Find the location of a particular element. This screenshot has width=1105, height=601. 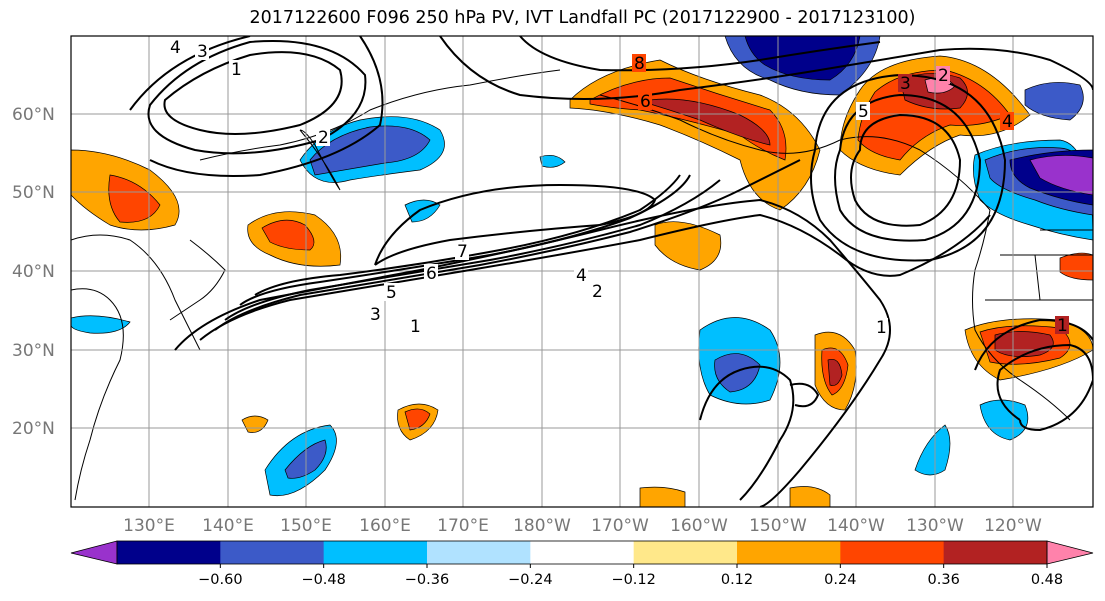

contour-label-2b: 2 is located at coordinates (597, 292).